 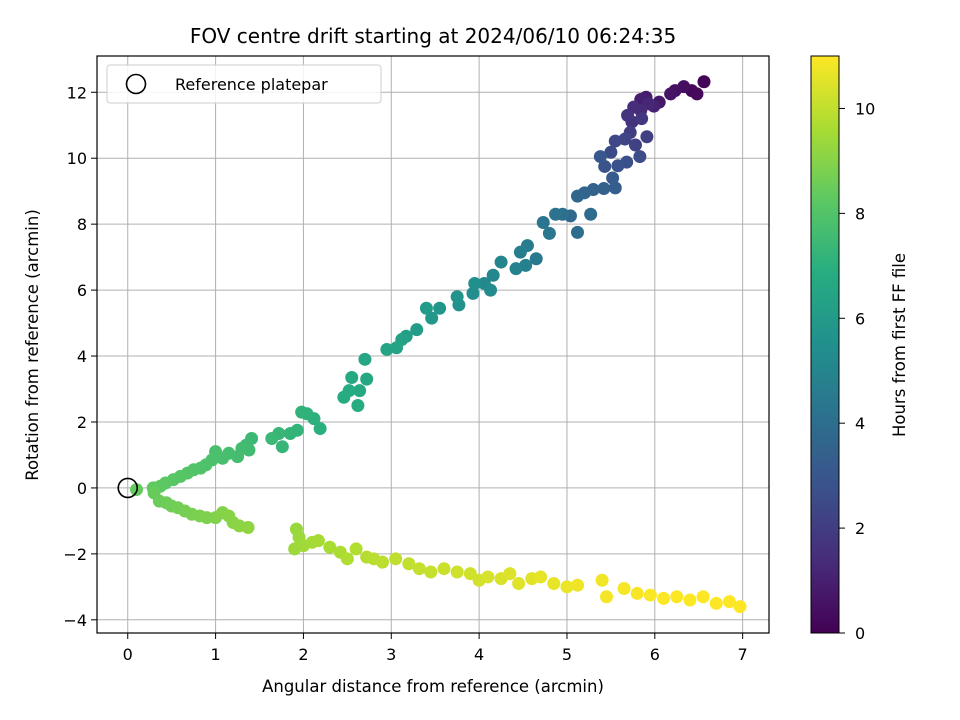 What do you see at coordinates (82, 422) in the screenshot?
I see `y-tick-label: 2` at bounding box center [82, 422].